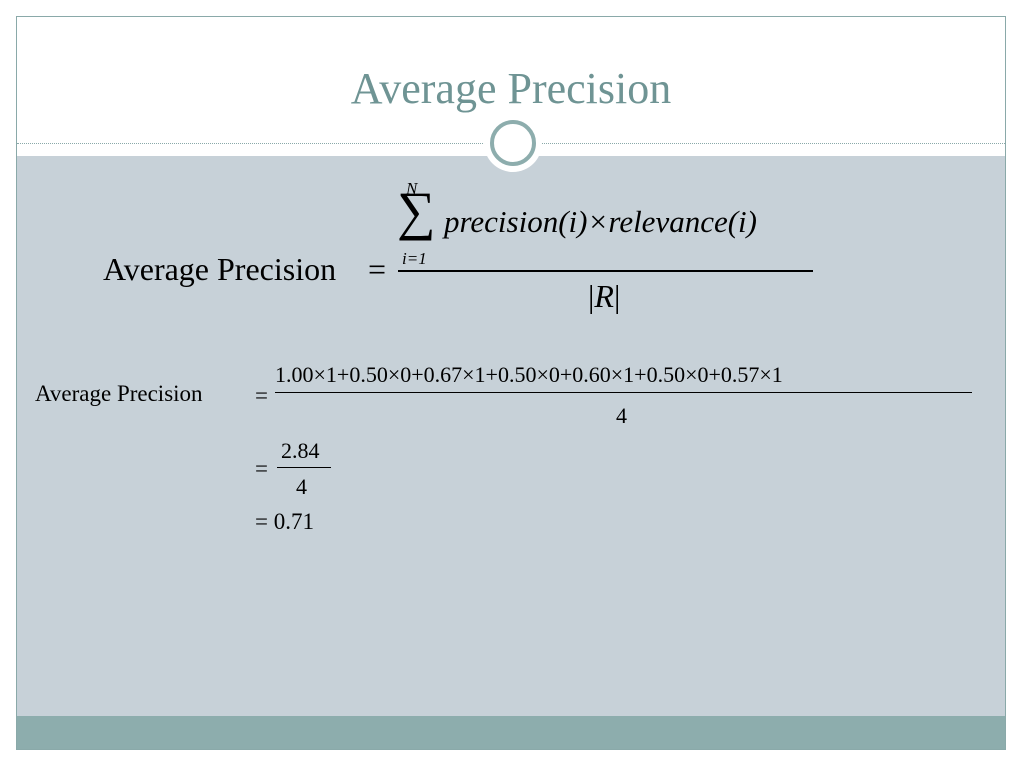 Image resolution: width=1024 pixels, height=768 pixels. What do you see at coordinates (416, 211) in the screenshot?
I see `summation-icon: ∑` at bounding box center [416, 211].